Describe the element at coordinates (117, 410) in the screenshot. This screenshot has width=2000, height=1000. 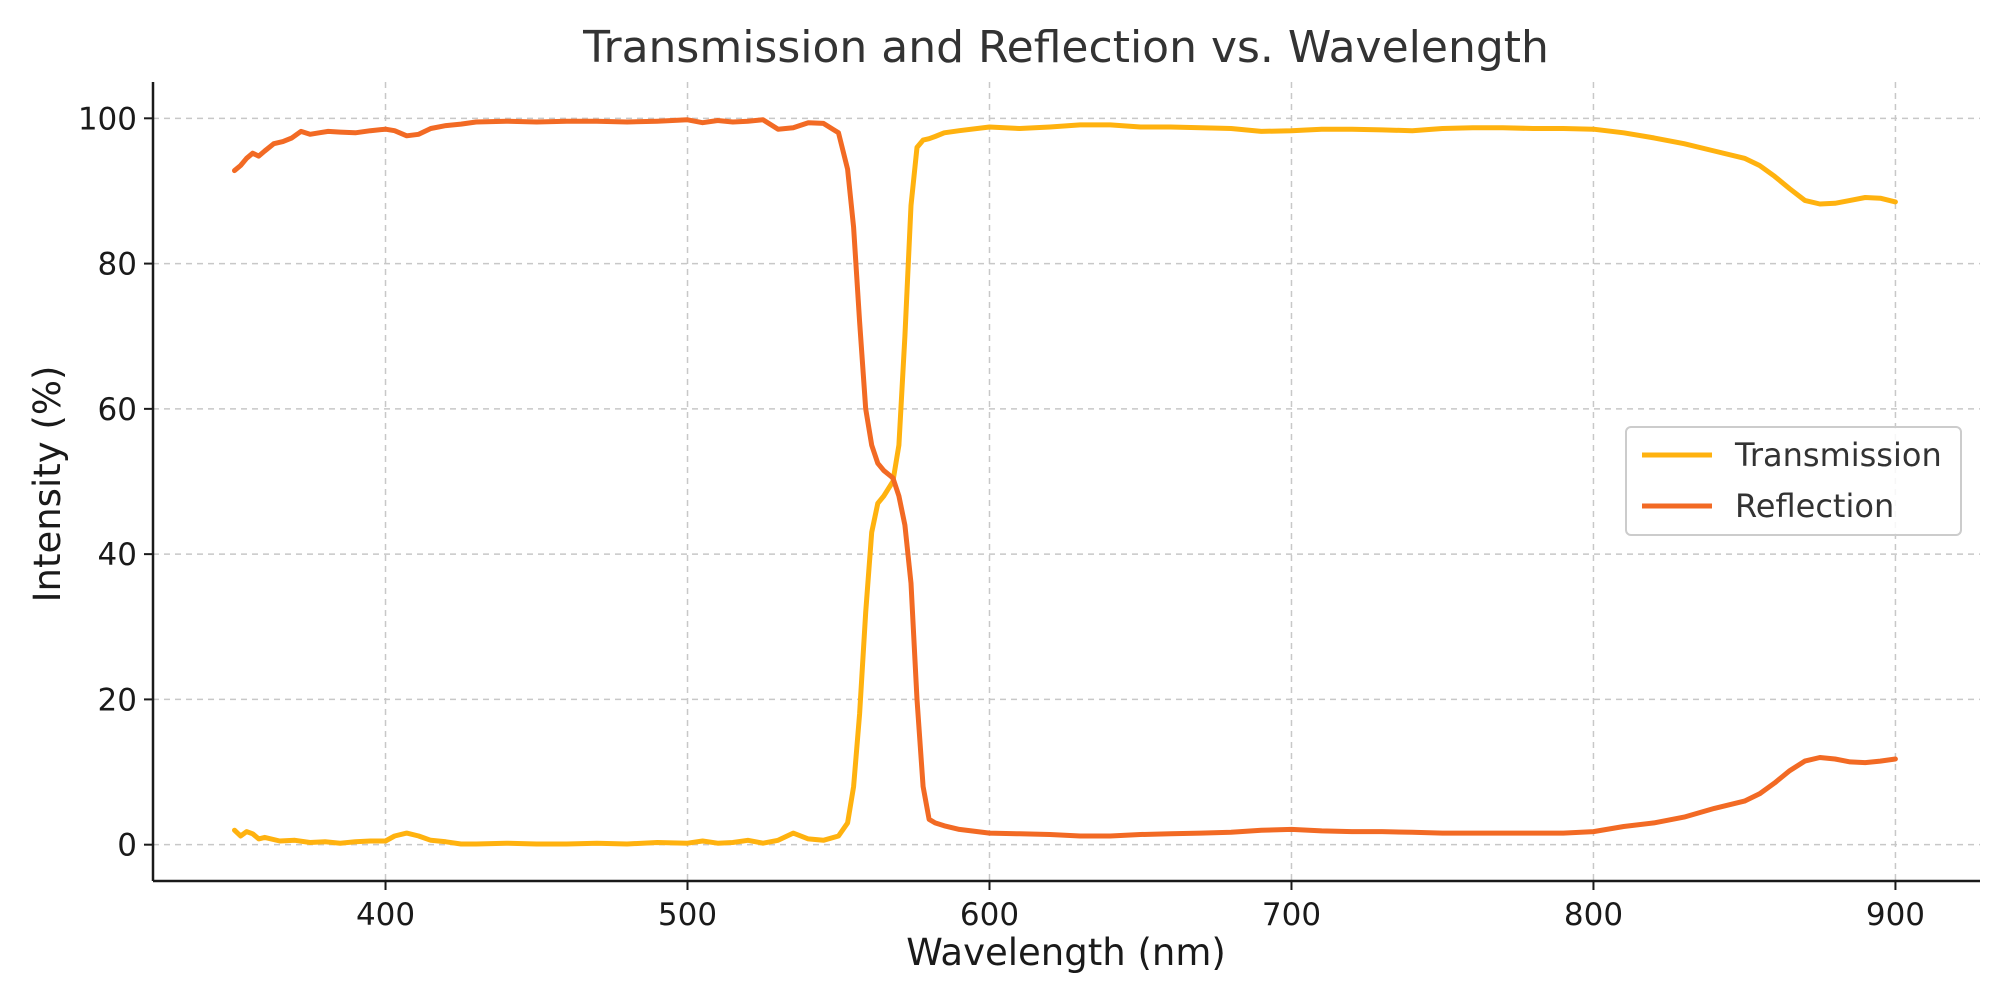
I see `y-tick-label: 60` at that location.